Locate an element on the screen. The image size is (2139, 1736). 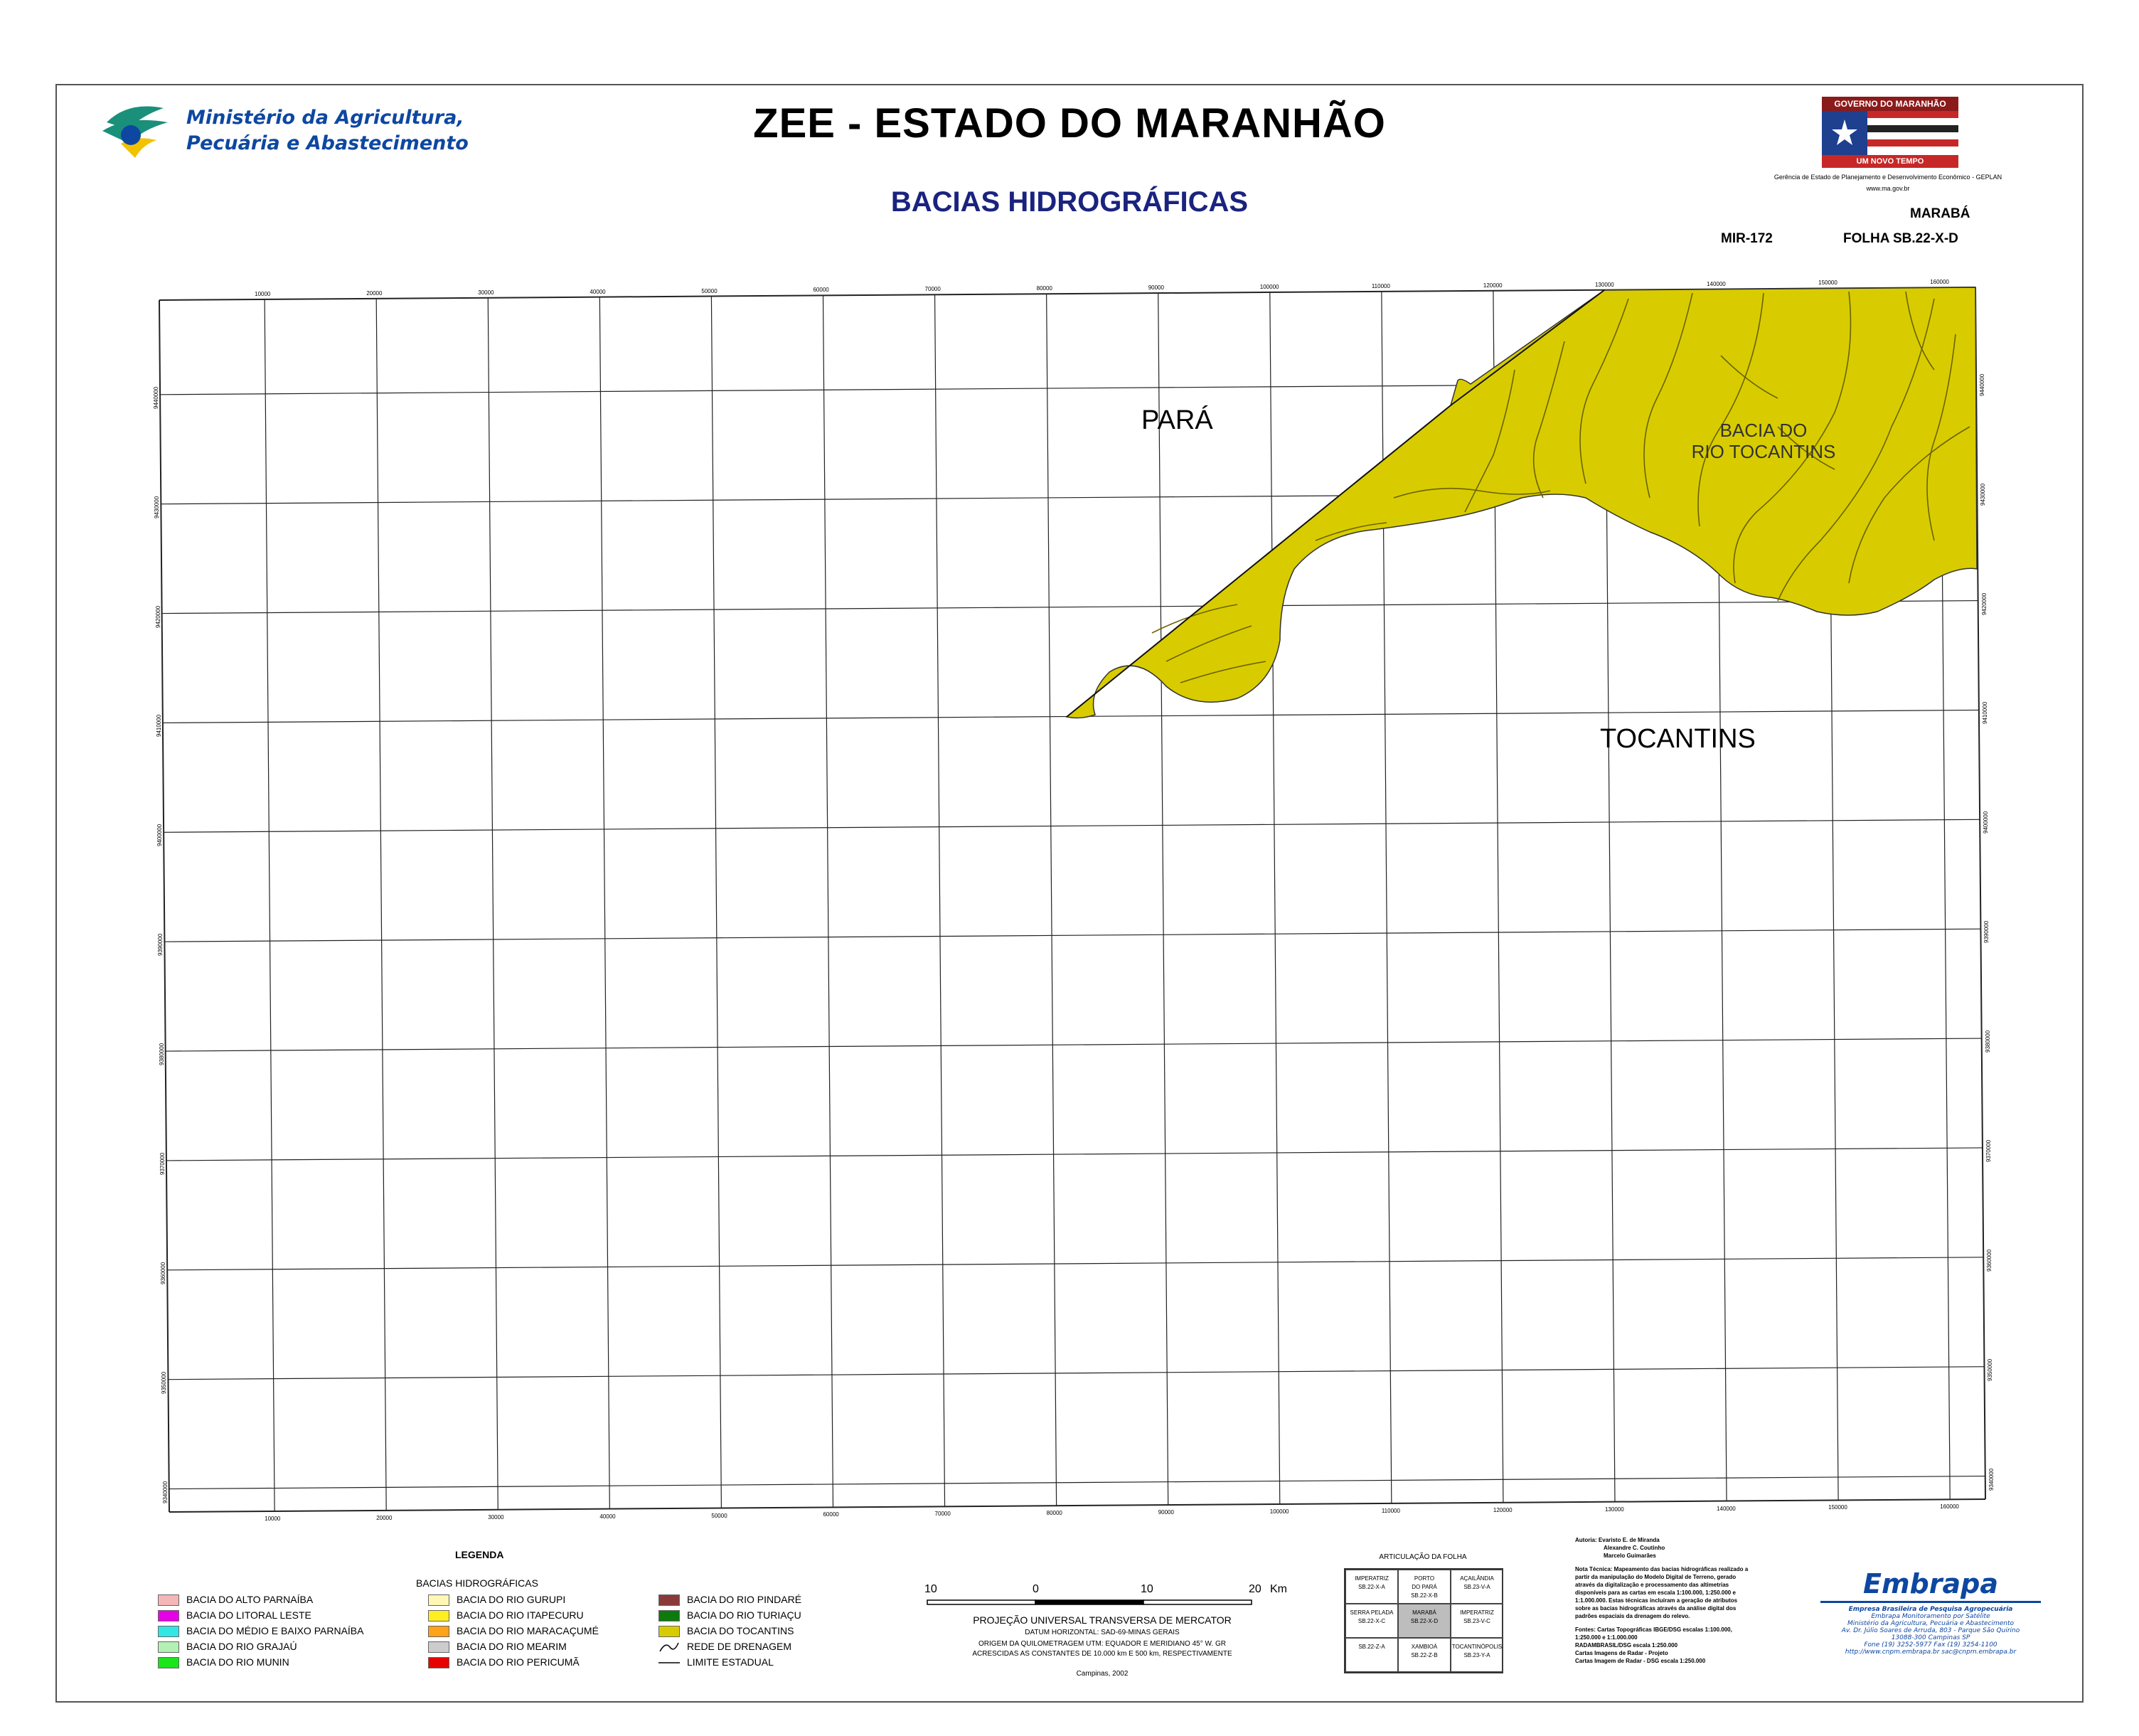
tick-label-top: 130000 is located at coordinates (1604, 284).